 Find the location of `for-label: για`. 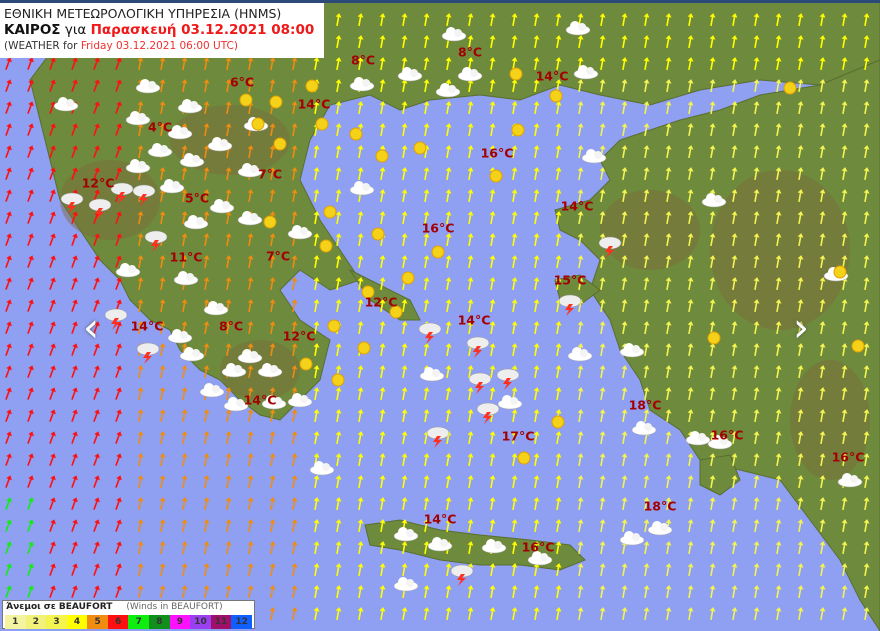

for-label: για is located at coordinates (75, 30).